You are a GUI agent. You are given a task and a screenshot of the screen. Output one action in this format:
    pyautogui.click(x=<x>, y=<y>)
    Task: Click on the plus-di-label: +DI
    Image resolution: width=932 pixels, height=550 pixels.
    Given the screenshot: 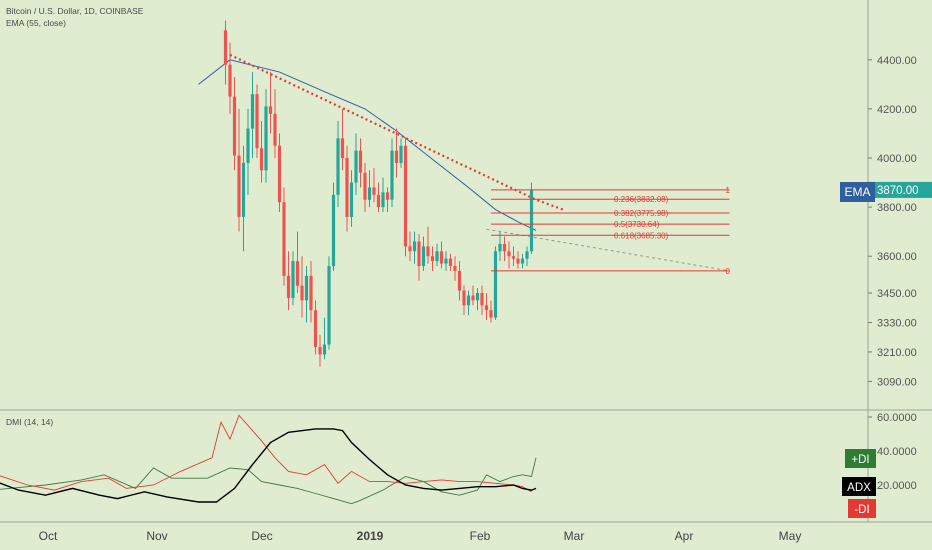 What is the action you would take?
    pyautogui.click(x=860, y=460)
    